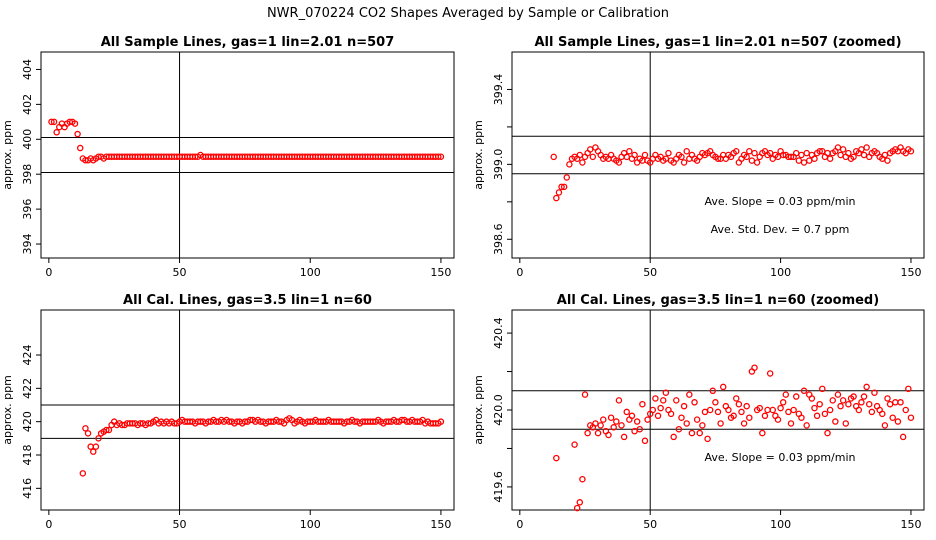 The image size is (936, 540). I want to click on y-tick-label: 418, so click(27, 455).